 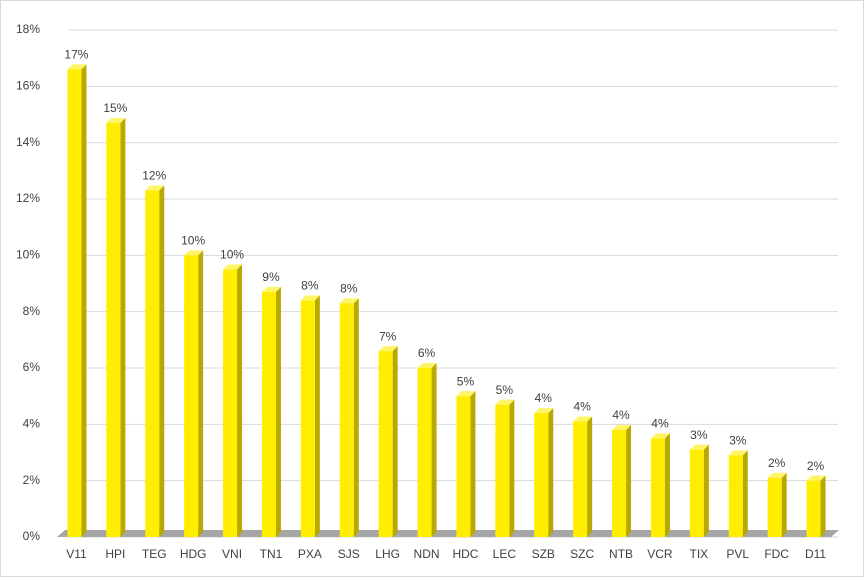 I want to click on x-tick-label: HPI, so click(x=115, y=554).